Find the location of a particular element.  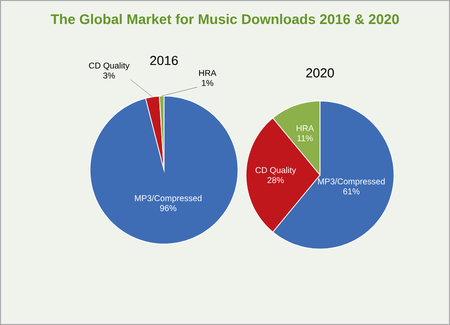

chart-subtitle: 2020 is located at coordinates (320, 73).